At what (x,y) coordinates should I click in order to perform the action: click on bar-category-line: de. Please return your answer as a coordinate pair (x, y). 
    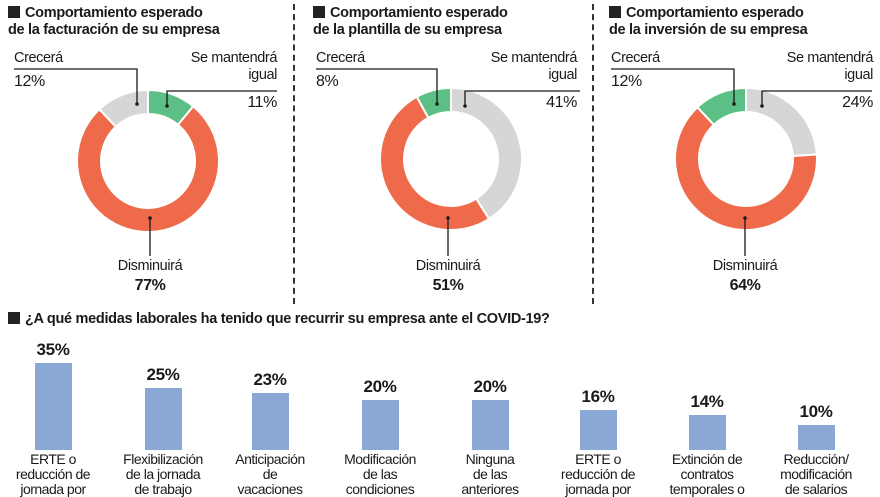
    Looking at the image, I should click on (270, 474).